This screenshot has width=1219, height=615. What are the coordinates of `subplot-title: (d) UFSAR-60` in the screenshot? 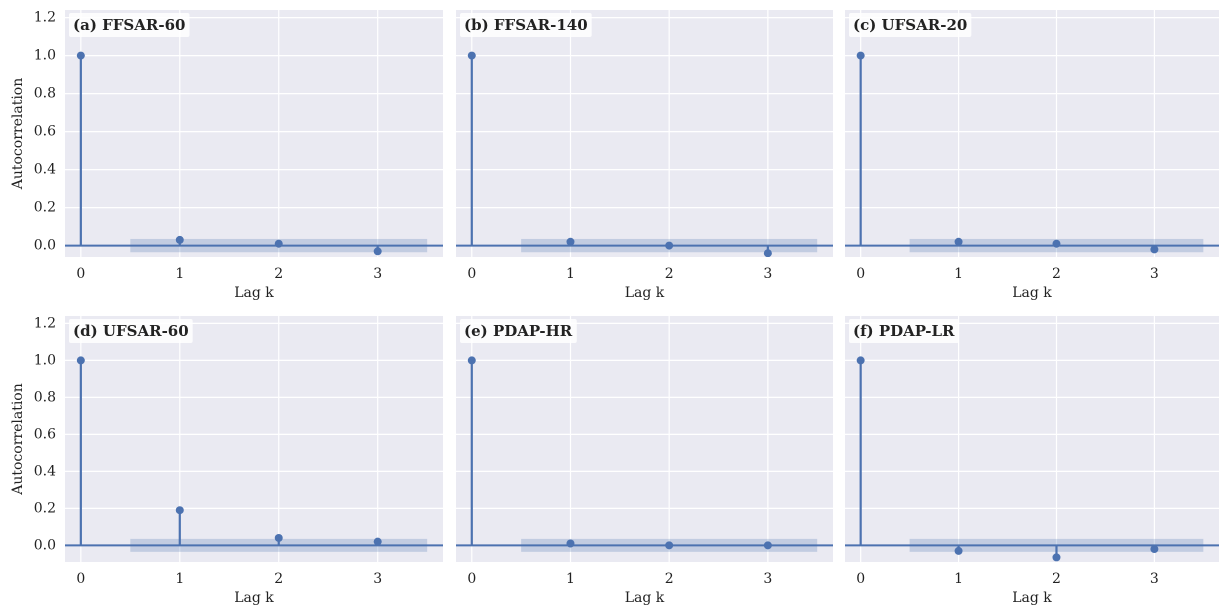 It's located at (131, 331).